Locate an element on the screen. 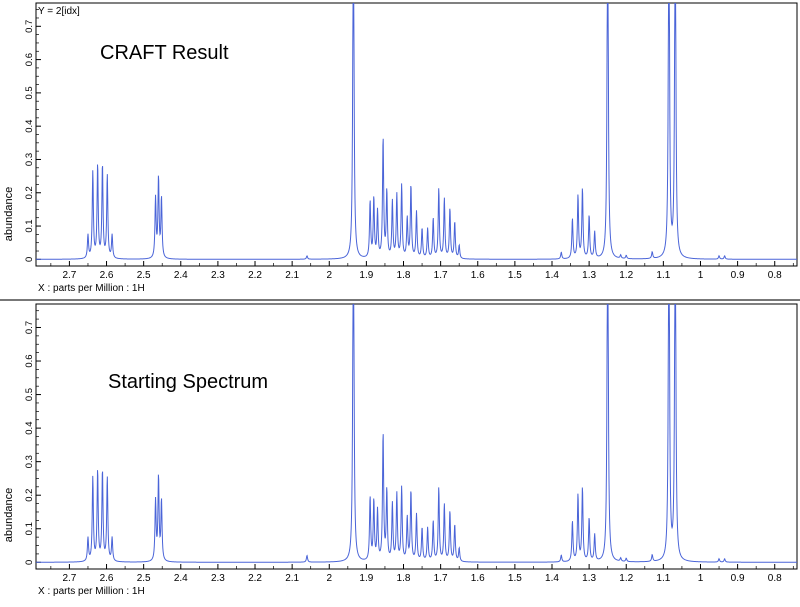  chart-title-top: CRAFT Result is located at coordinates (164, 53).